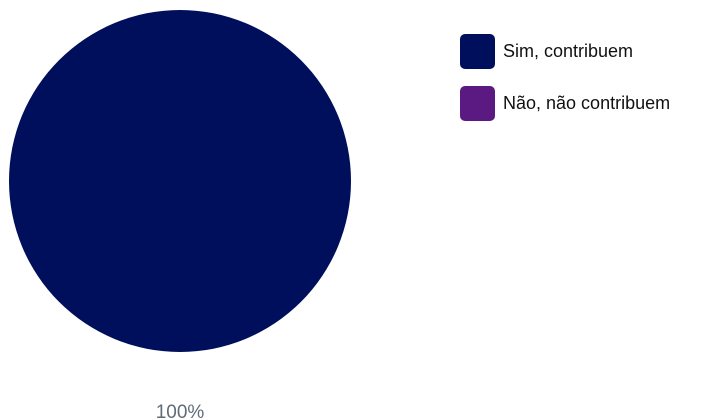 The image size is (710, 419). What do you see at coordinates (477, 103) in the screenshot?
I see `legend-swatch-nao` at bounding box center [477, 103].